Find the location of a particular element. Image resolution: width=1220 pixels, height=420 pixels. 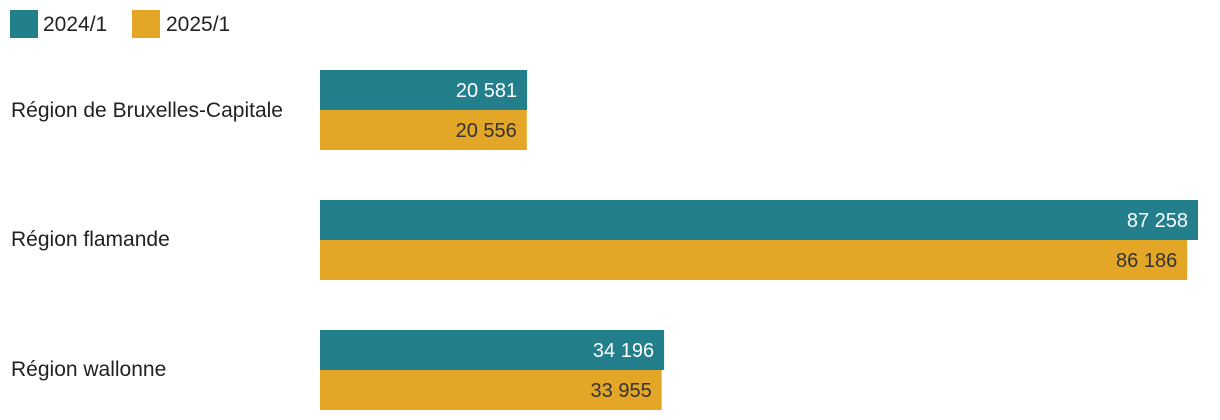

category-label-wallonne: Région wallonne is located at coordinates (88, 369).